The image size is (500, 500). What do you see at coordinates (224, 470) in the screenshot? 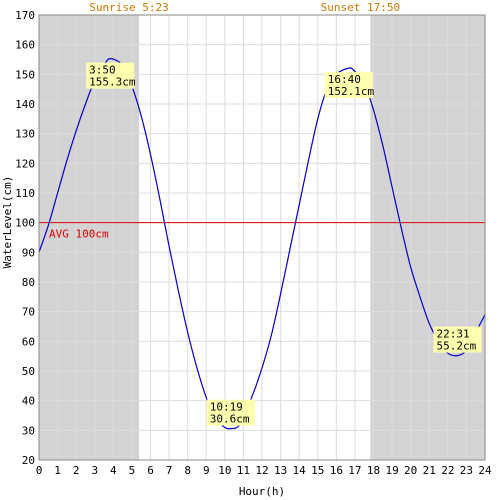
I see `x-tick-label: 10` at bounding box center [224, 470].